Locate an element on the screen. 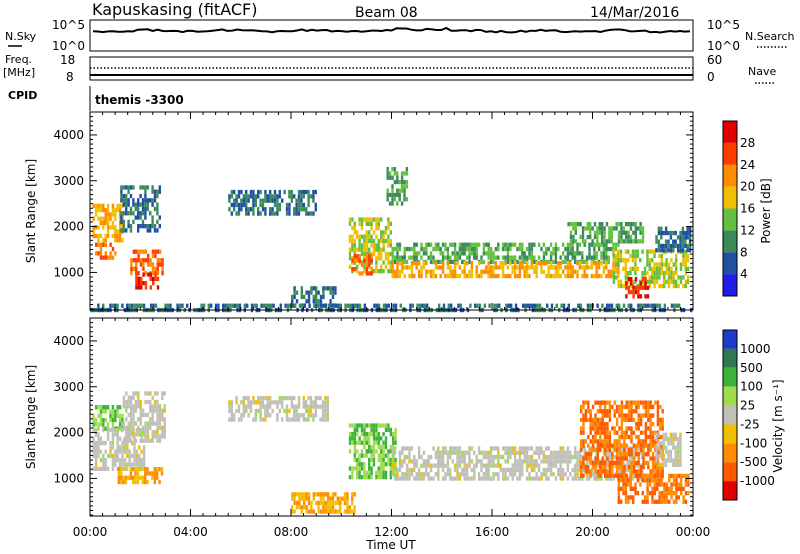  velocity-scale-swatch is located at coordinates (730, 453).